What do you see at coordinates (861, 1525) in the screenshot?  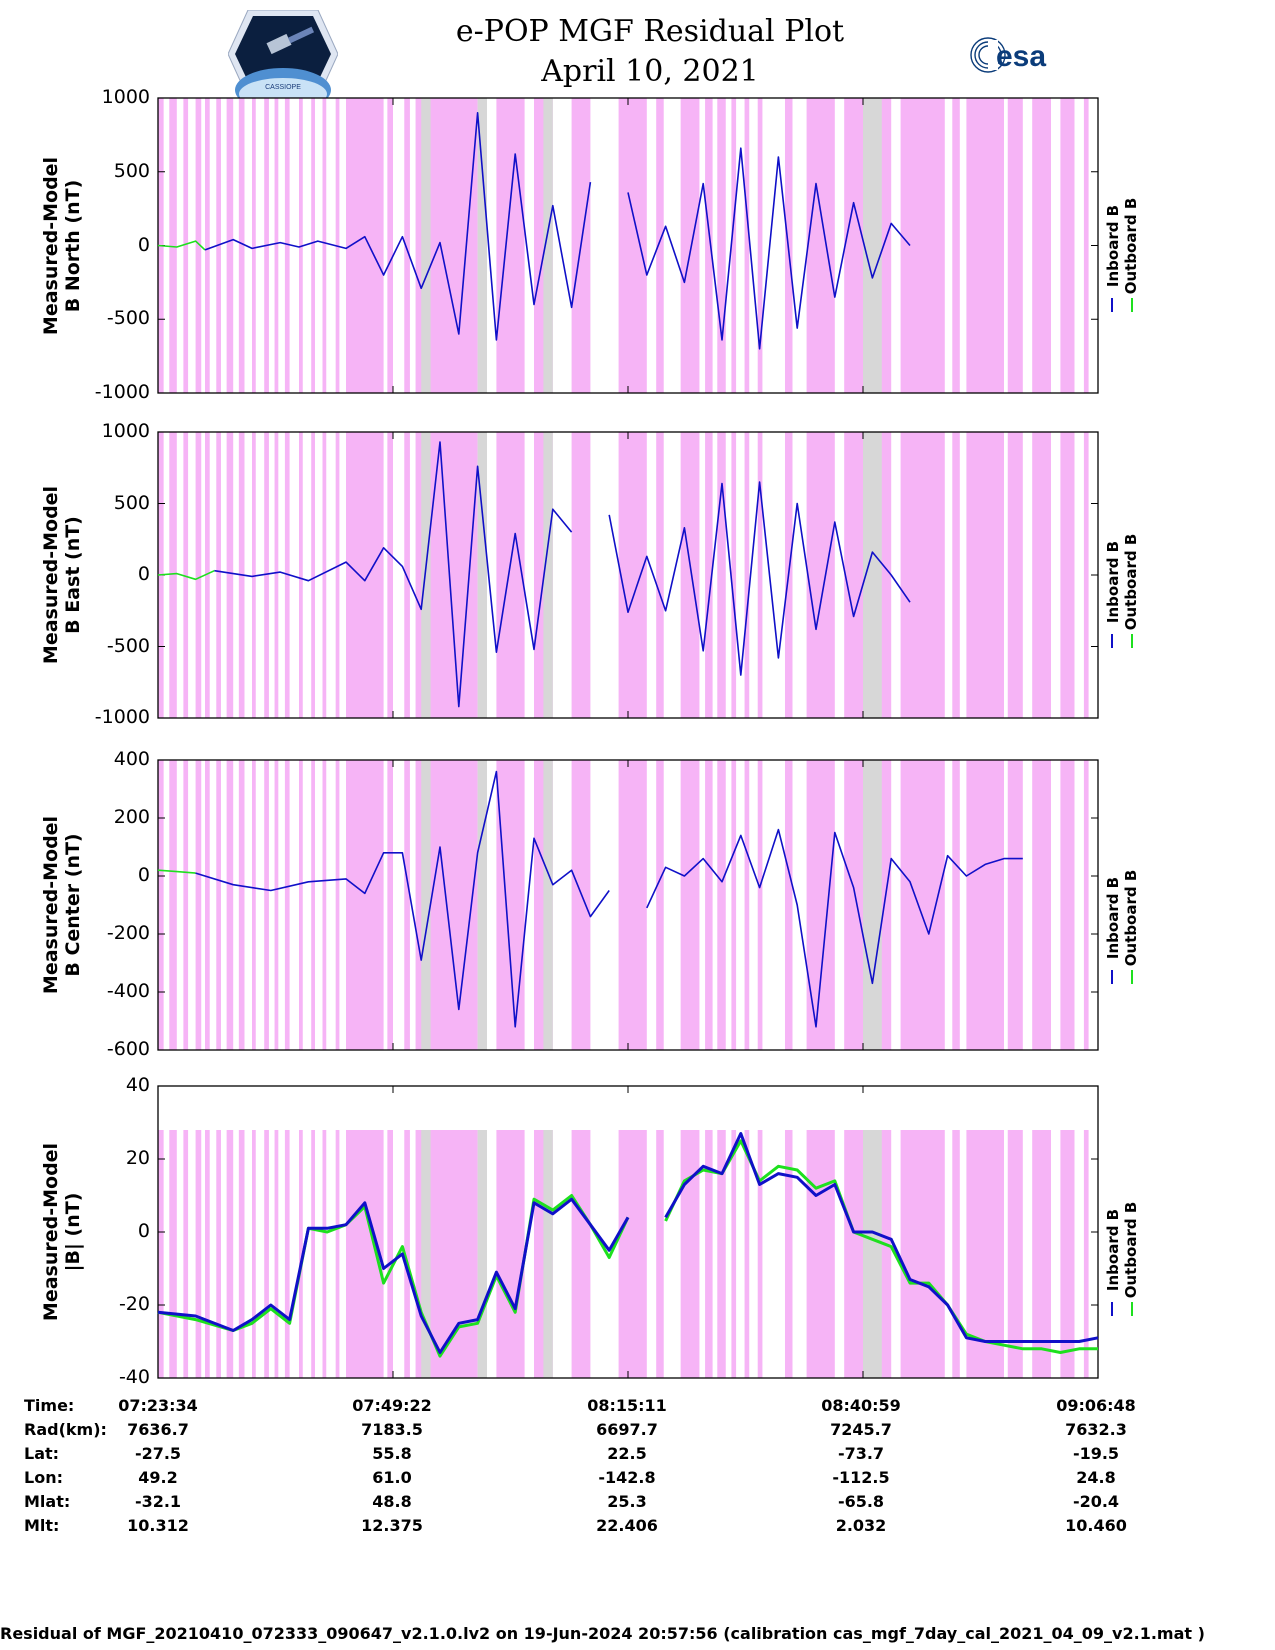 I see `table-cell: 2.032` at bounding box center [861, 1525].